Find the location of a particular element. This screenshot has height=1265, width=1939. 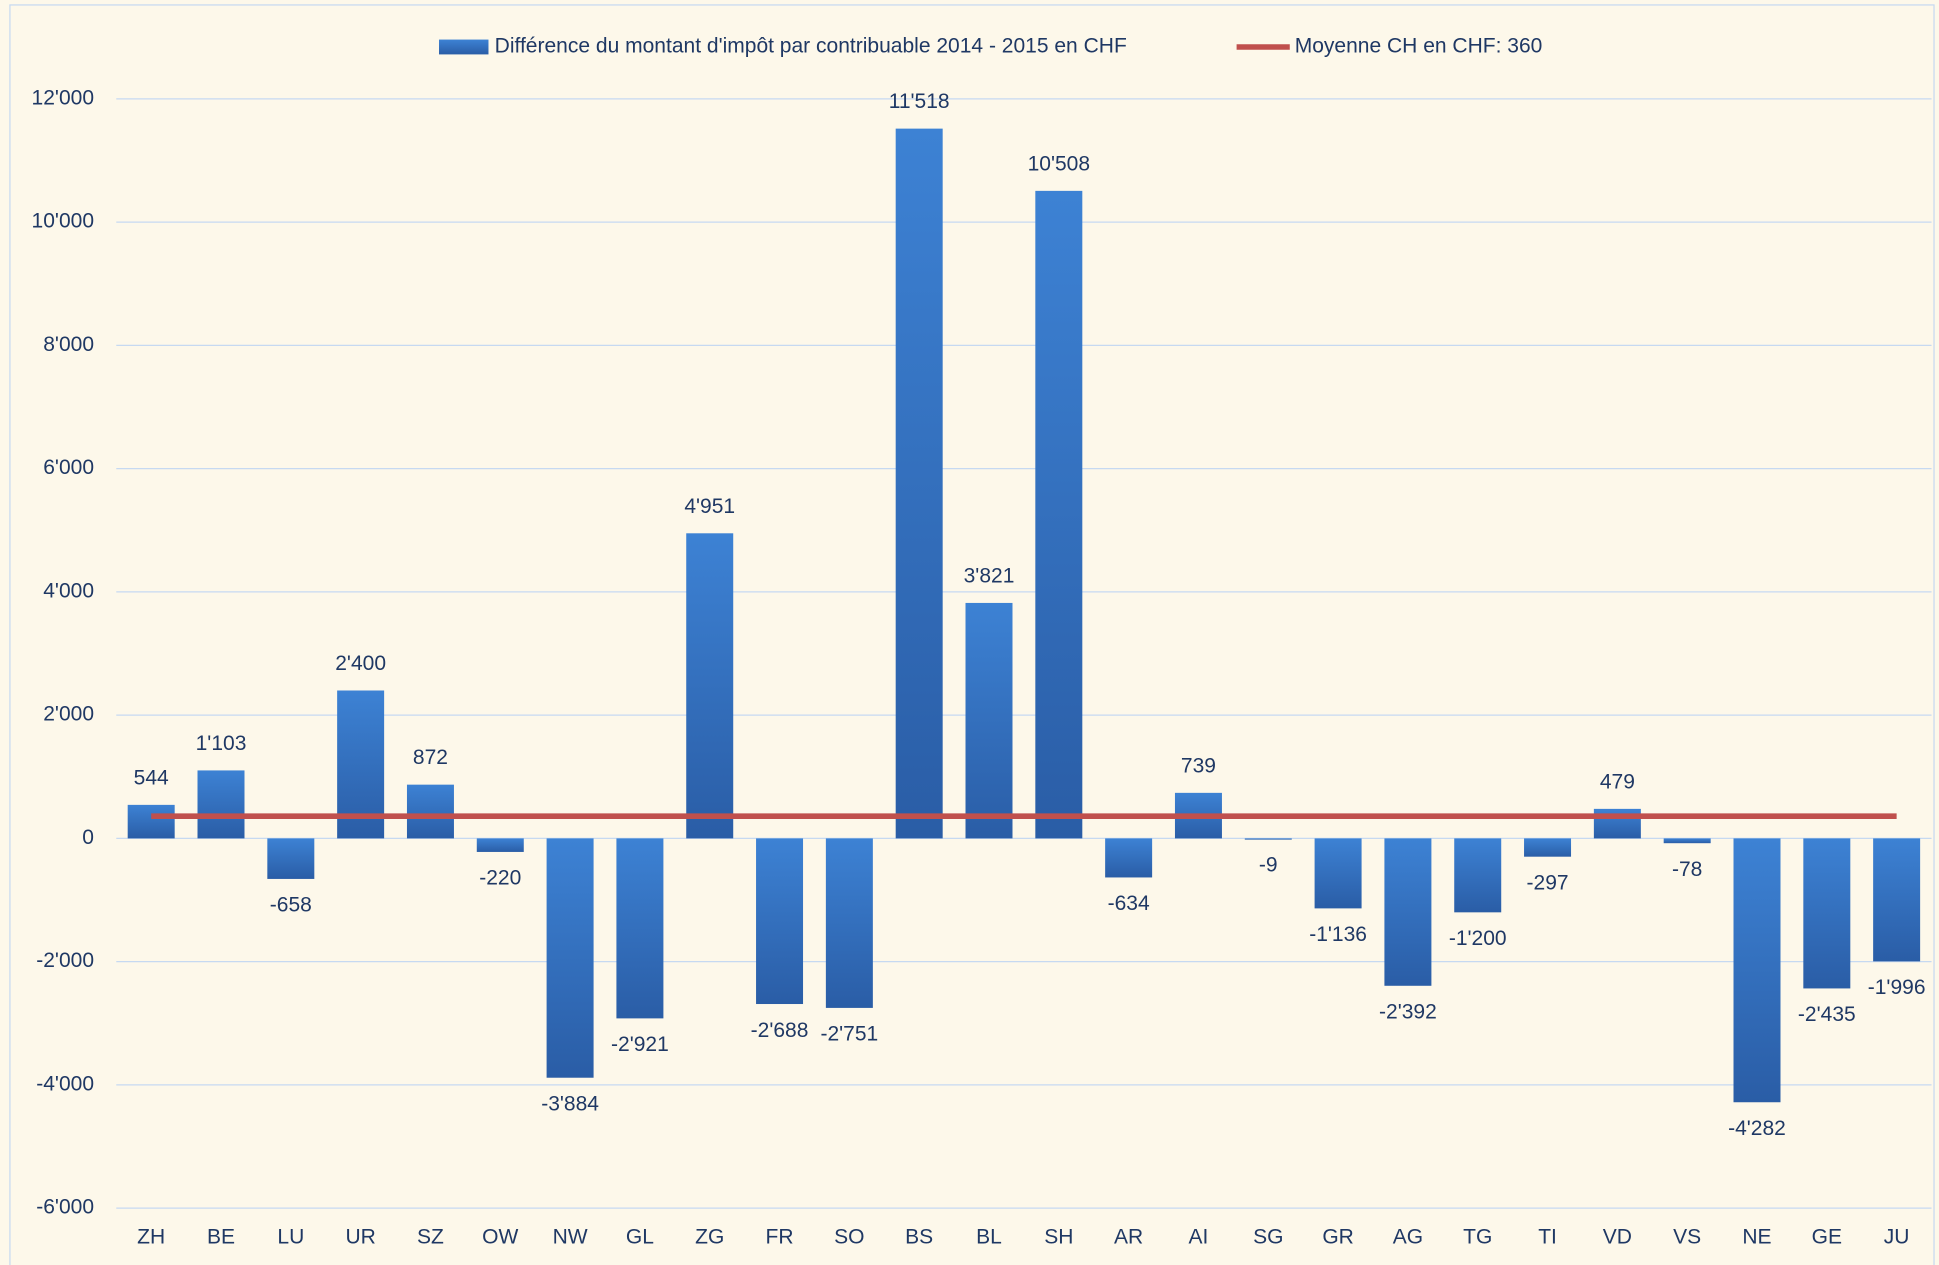

x-tick-label: ZG is located at coordinates (709, 1236).